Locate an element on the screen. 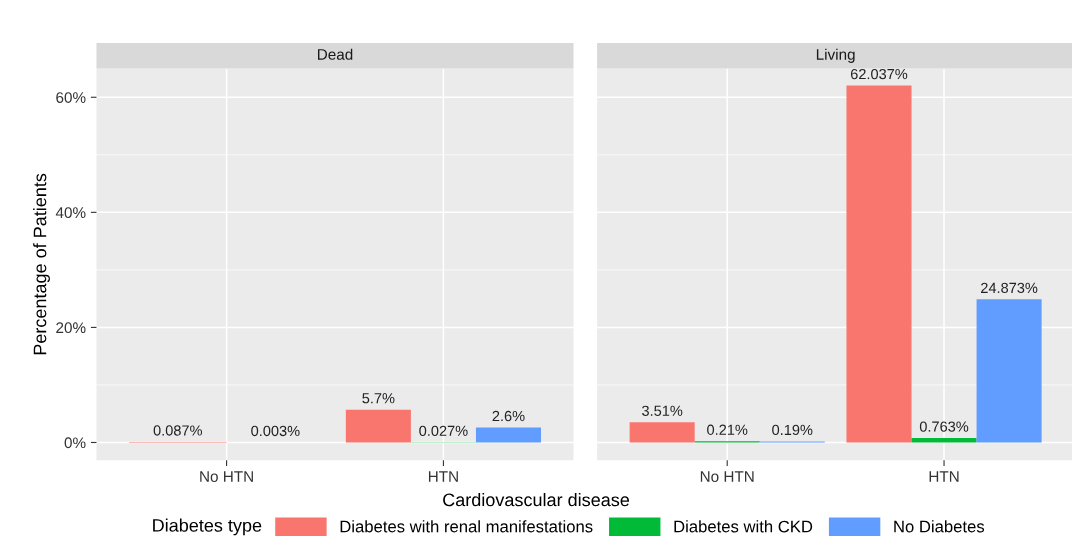 The width and height of the screenshot is (1072, 548). x-axis-title: Cardiovascular disease is located at coordinates (536, 500).